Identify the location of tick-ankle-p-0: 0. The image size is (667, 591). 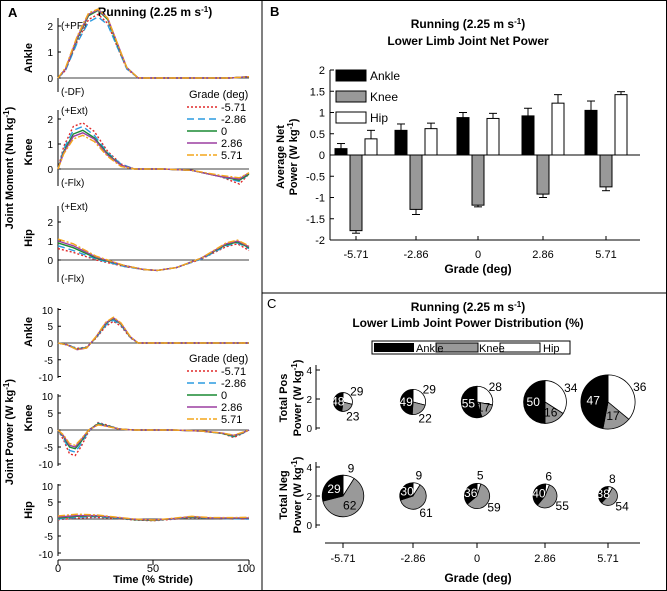
(50, 344).